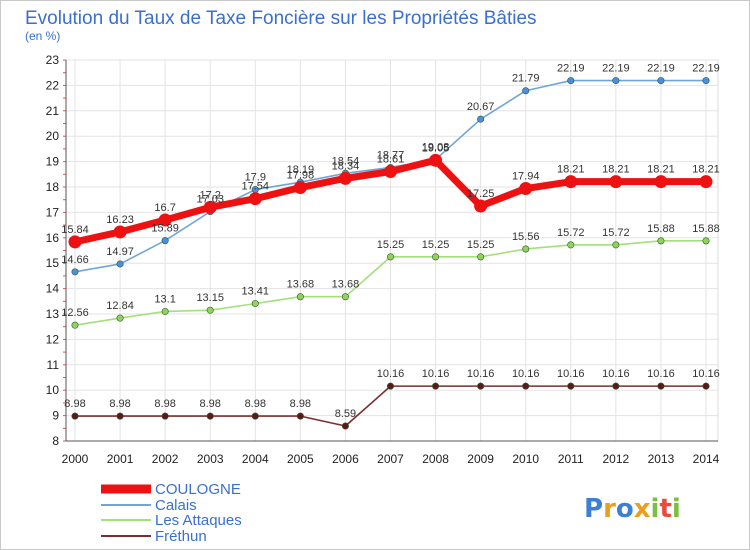 The width and height of the screenshot is (750, 550). Describe the element at coordinates (75, 230) in the screenshot. I see `data-label: 15.84` at that location.